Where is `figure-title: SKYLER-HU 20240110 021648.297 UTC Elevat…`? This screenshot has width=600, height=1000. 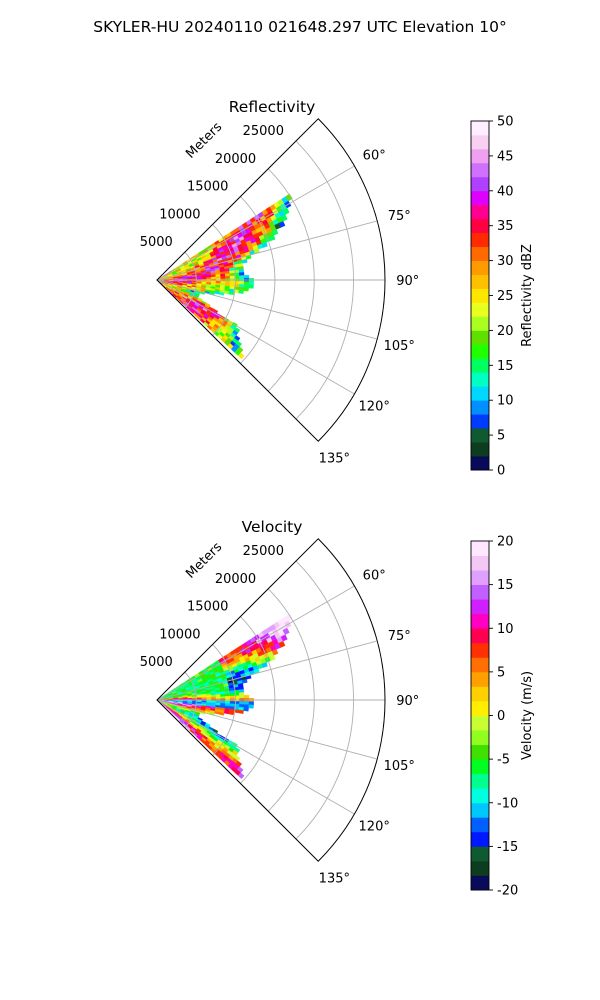 figure-title: SKYLER-HU 20240110 021648.297 UTC Elevat… is located at coordinates (300, 27).